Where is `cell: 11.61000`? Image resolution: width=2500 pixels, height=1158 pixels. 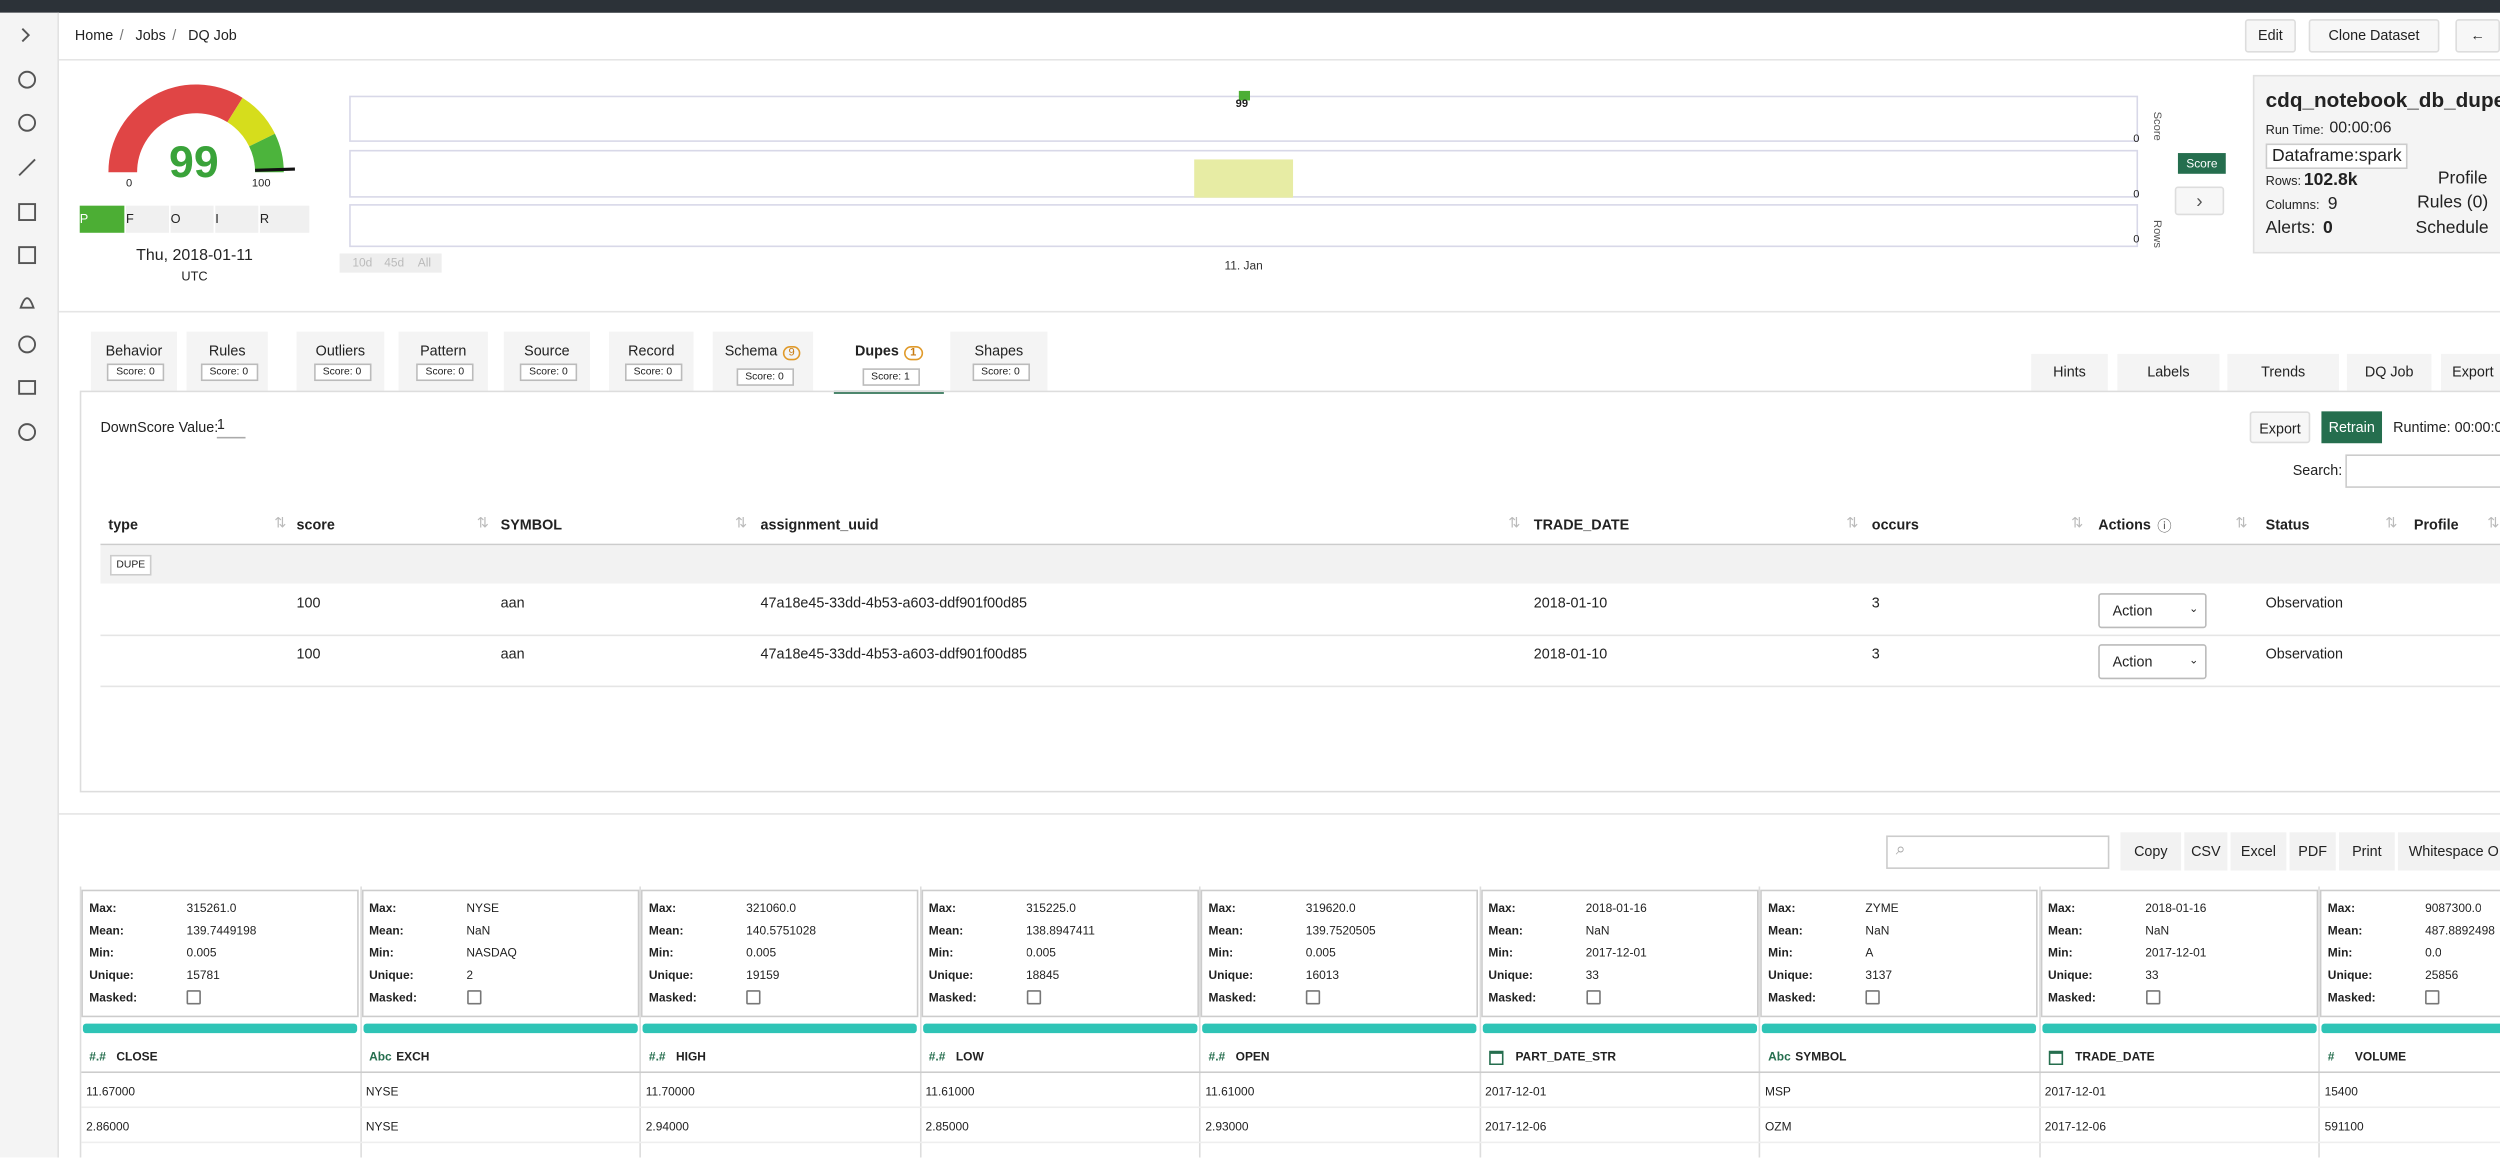
cell: 11.61000 is located at coordinates (950, 1091).